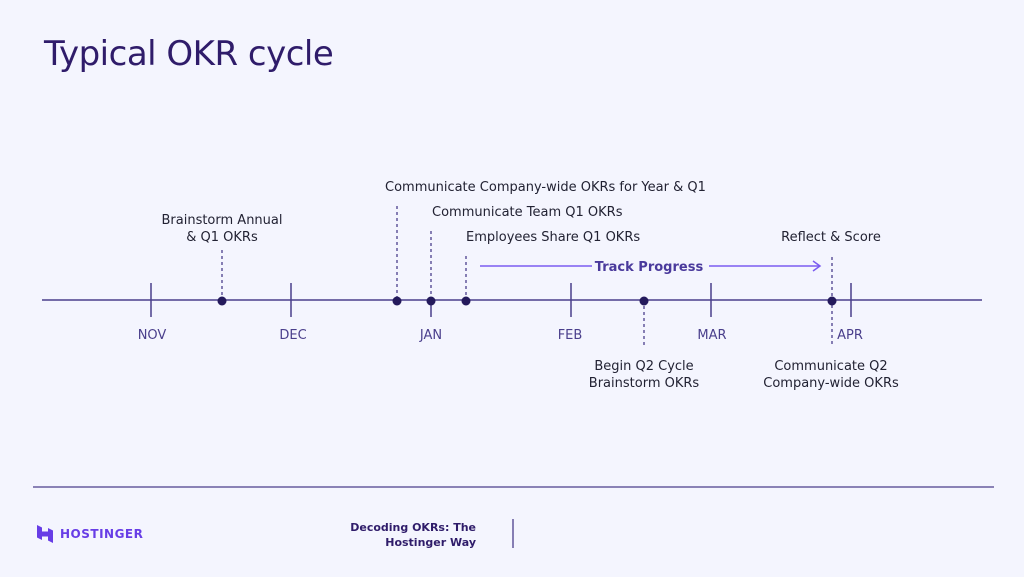 This screenshot has width=1024, height=577. I want to click on event-dot-brainstorm, so click(222, 301).